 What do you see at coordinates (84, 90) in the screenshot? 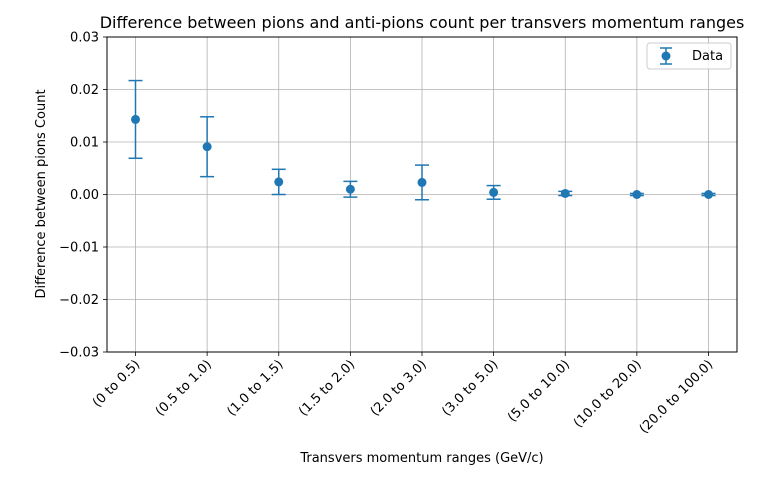
I see `y-tick-label: 0.02` at bounding box center [84, 90].